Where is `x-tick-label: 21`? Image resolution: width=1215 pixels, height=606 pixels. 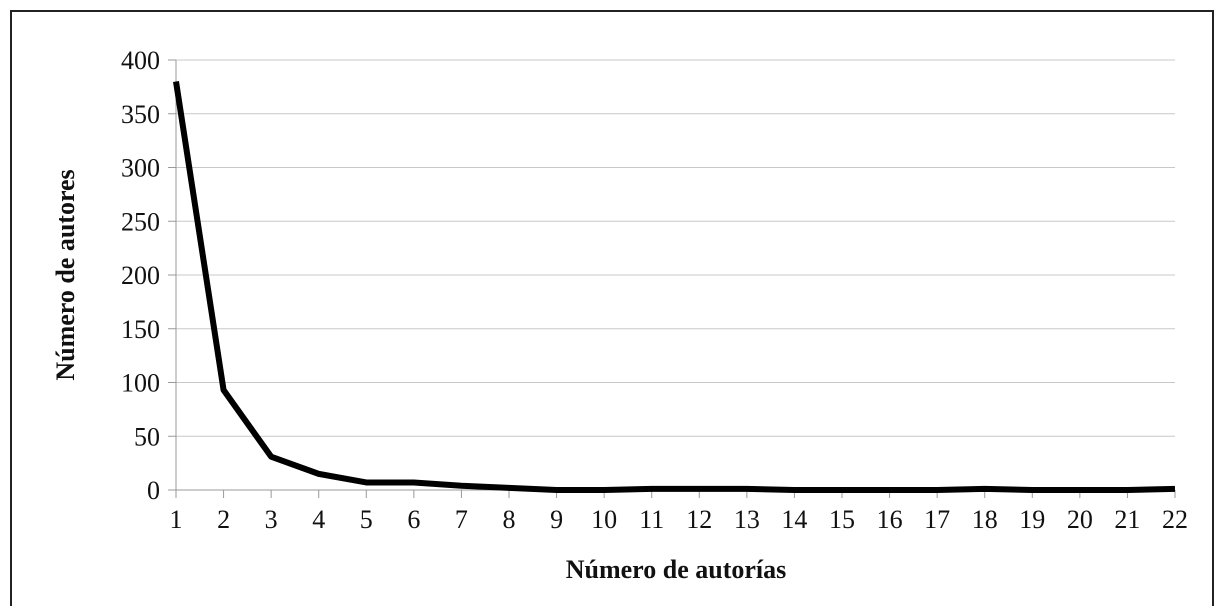 x-tick-label: 21 is located at coordinates (1127, 519).